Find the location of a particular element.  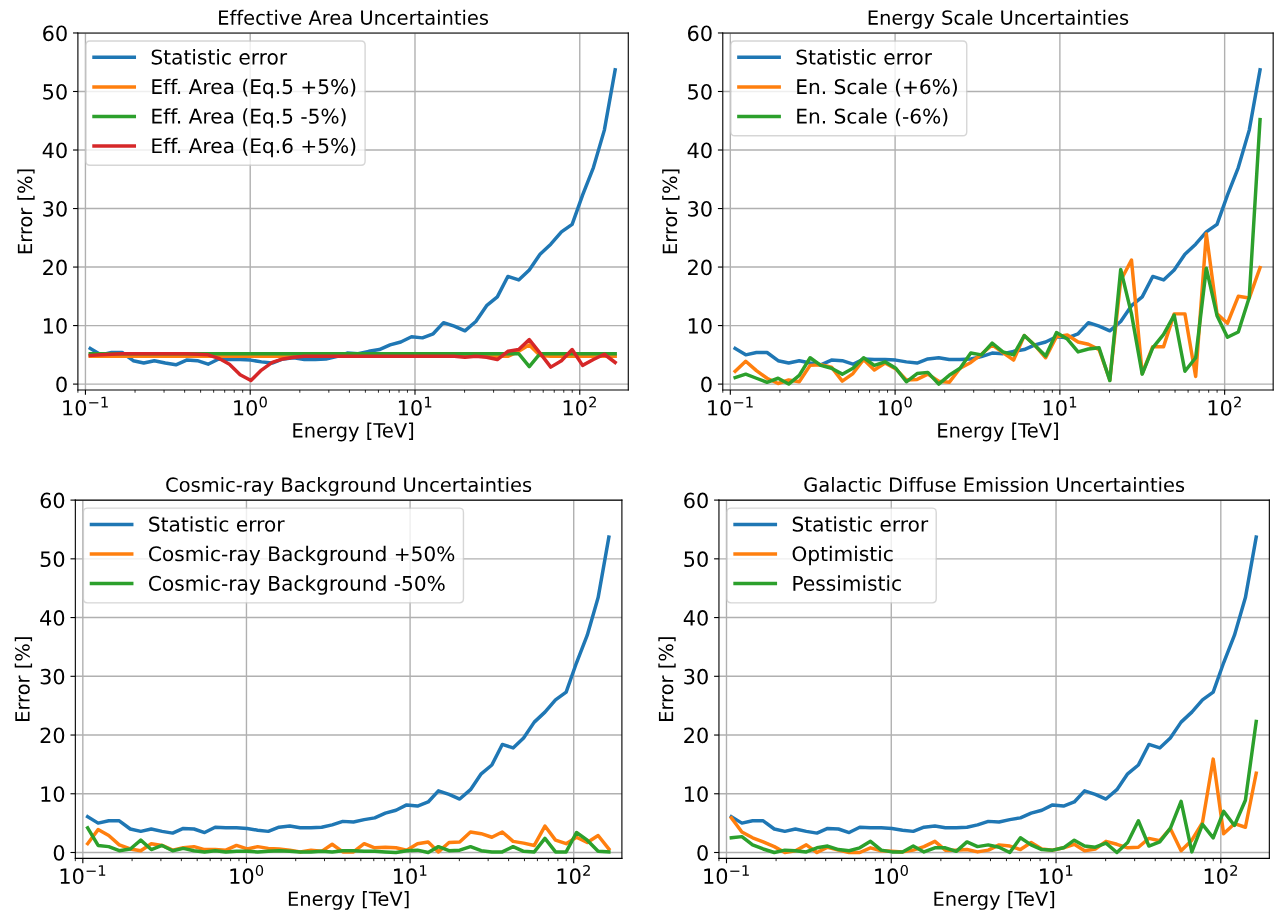

chart-title: Energy Scale Uncertainties is located at coordinates (998, 19).